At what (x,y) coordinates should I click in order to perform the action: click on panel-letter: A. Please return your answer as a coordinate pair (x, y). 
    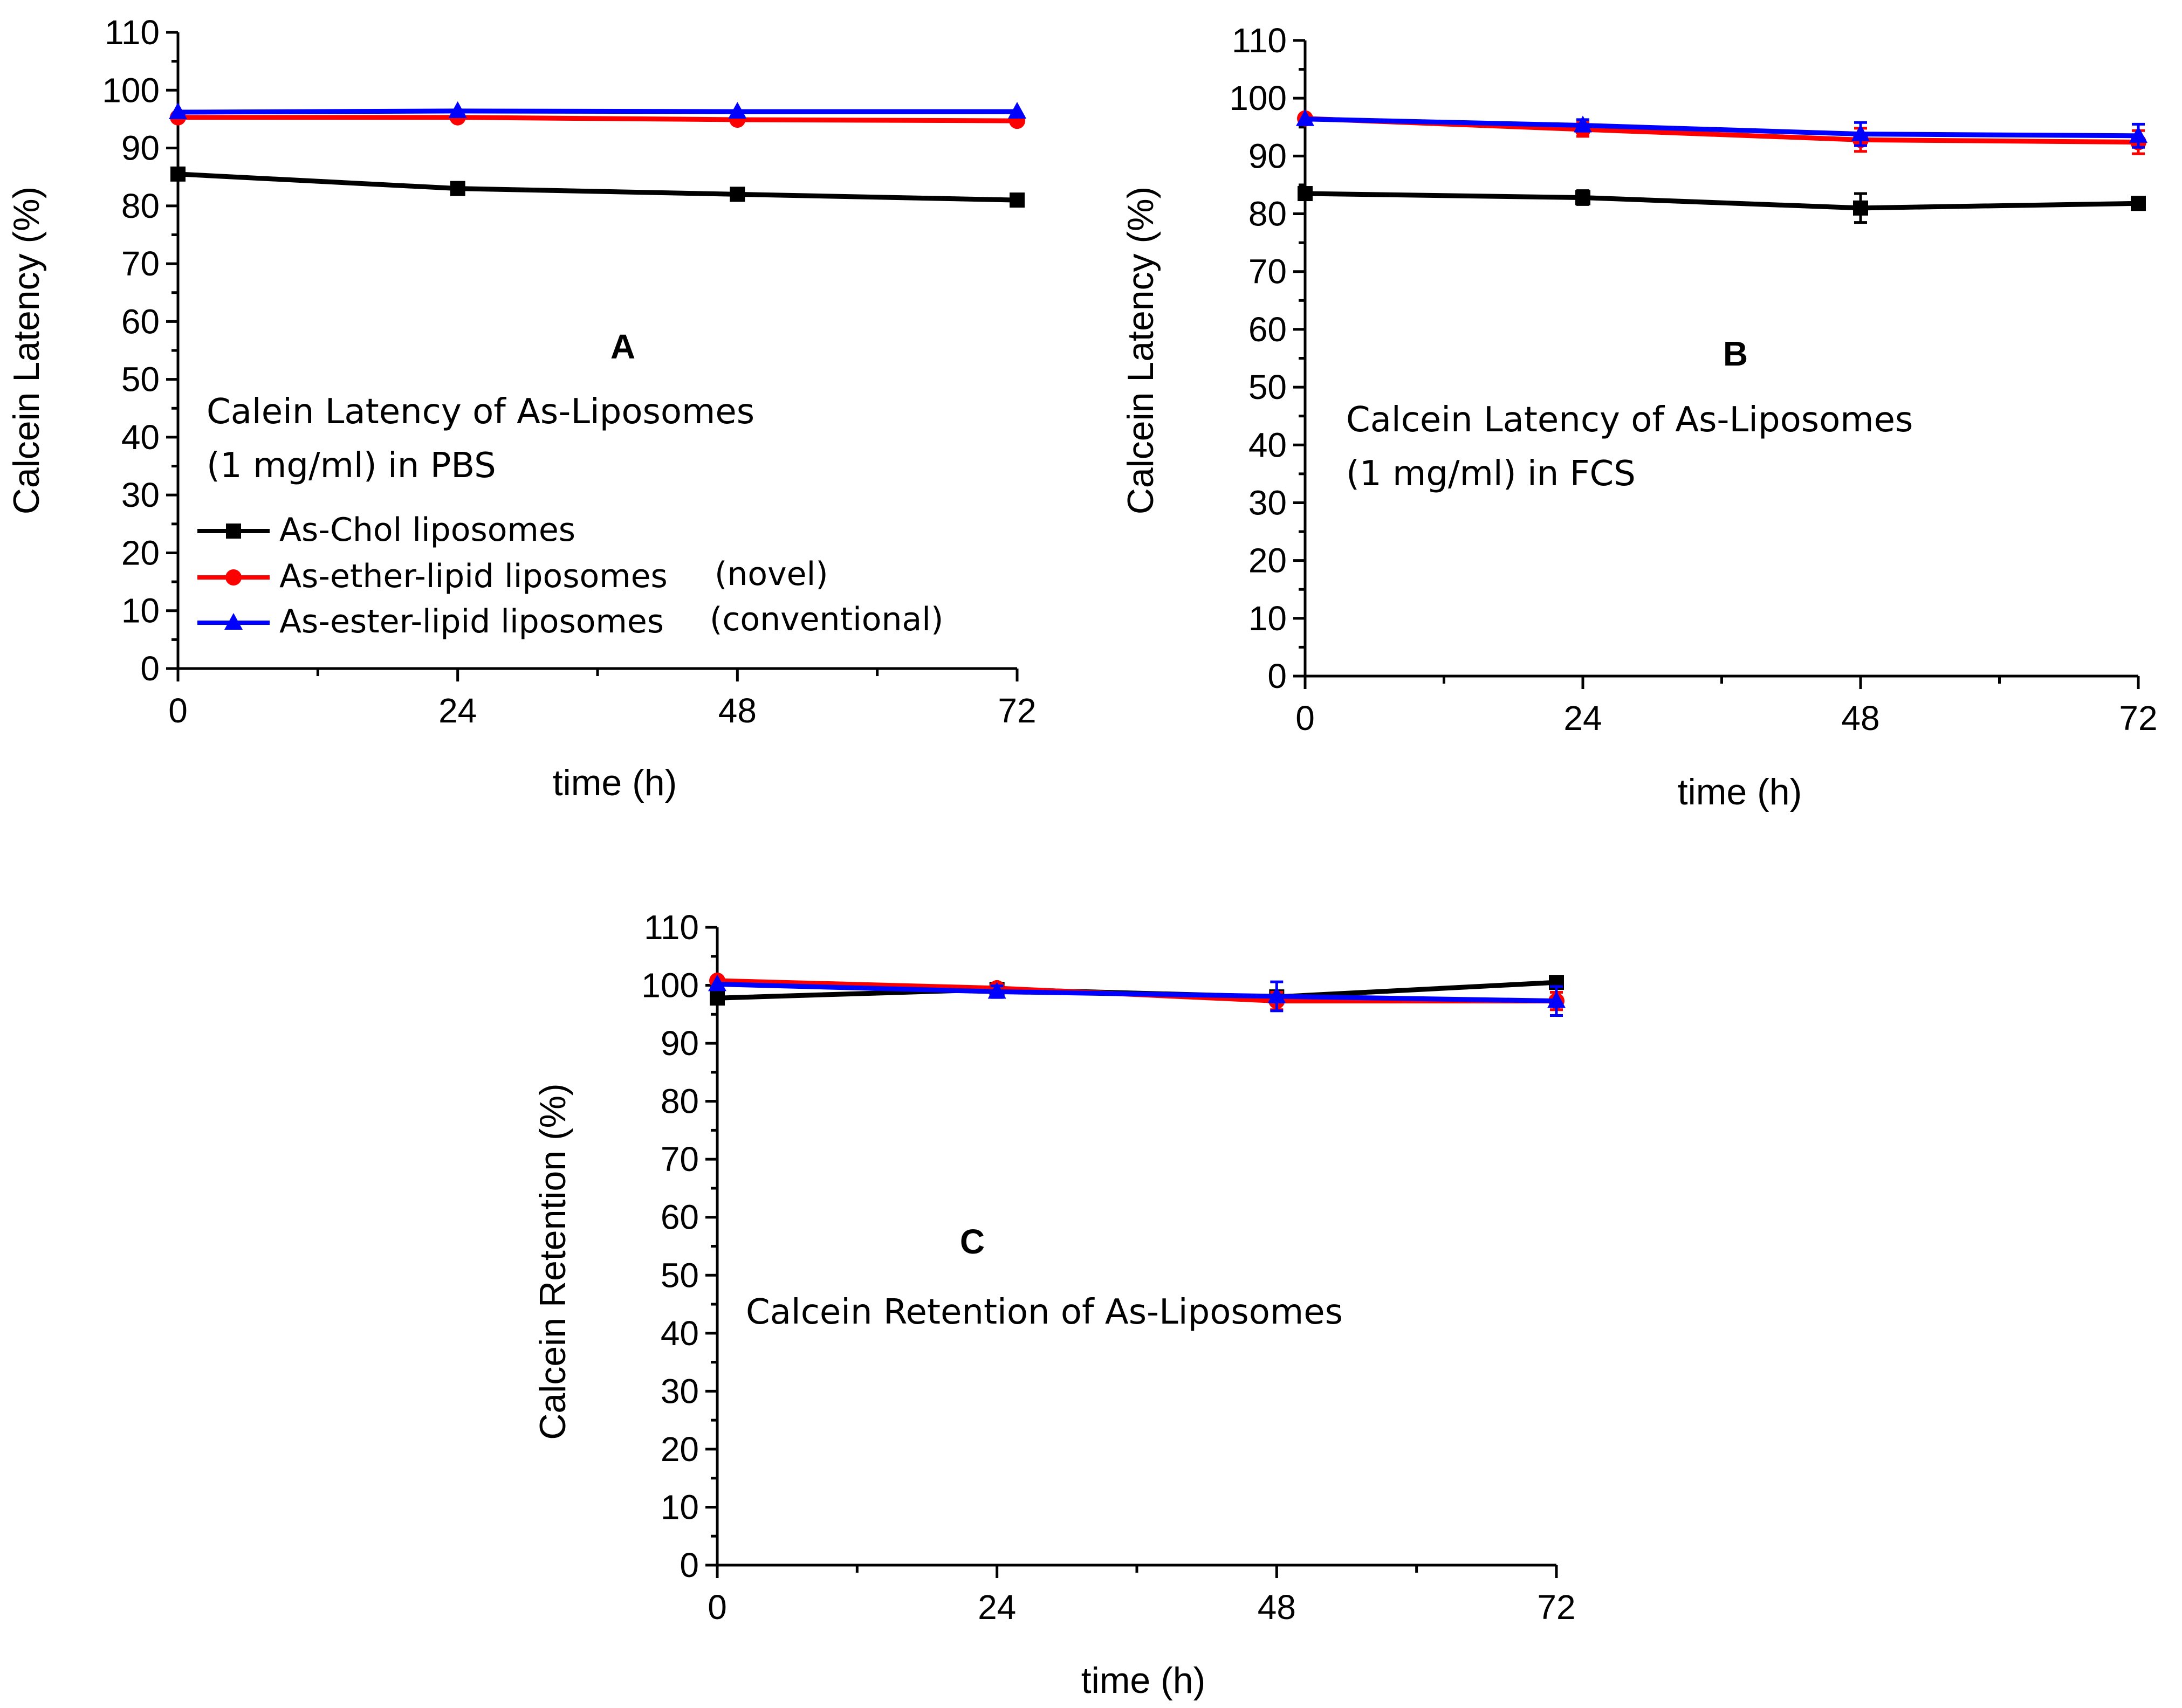
    Looking at the image, I should click on (622, 346).